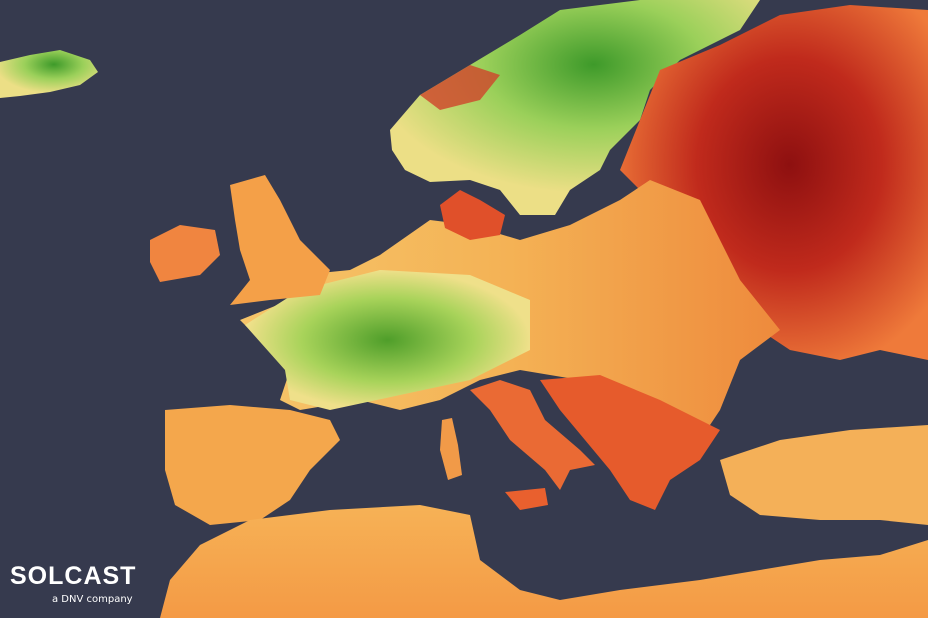 This screenshot has height=618, width=928. What do you see at coordinates (280, 240) in the screenshot?
I see `great-britain` at bounding box center [280, 240].